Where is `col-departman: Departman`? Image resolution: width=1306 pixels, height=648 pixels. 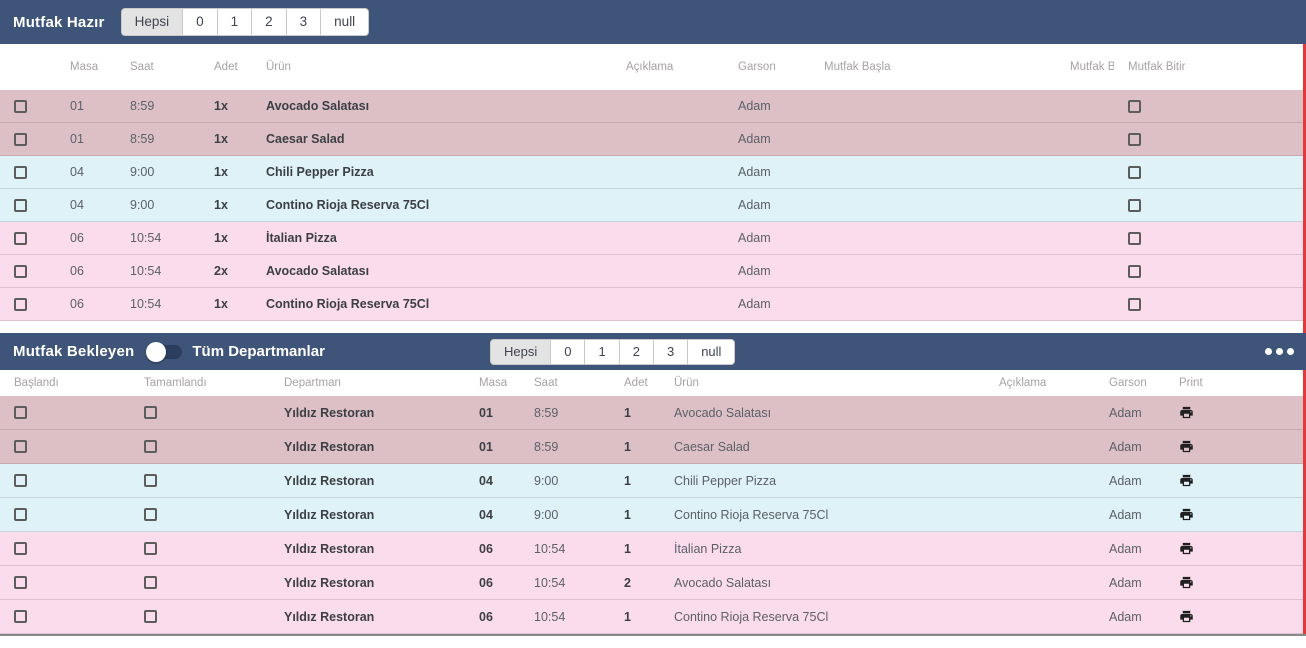
col-departman: Departman is located at coordinates (312, 383).